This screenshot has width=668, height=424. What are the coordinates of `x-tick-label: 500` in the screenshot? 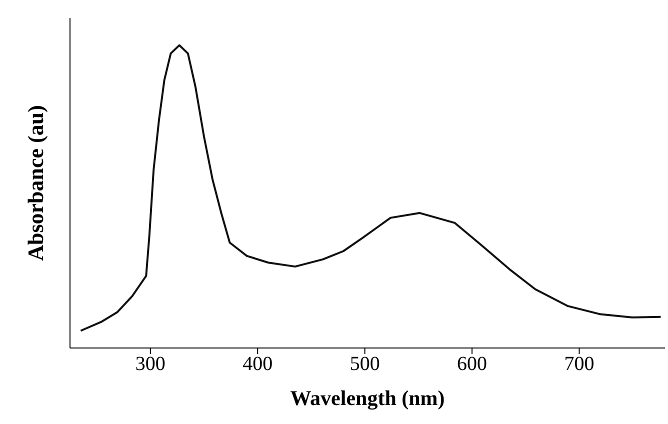 It's located at (365, 364).